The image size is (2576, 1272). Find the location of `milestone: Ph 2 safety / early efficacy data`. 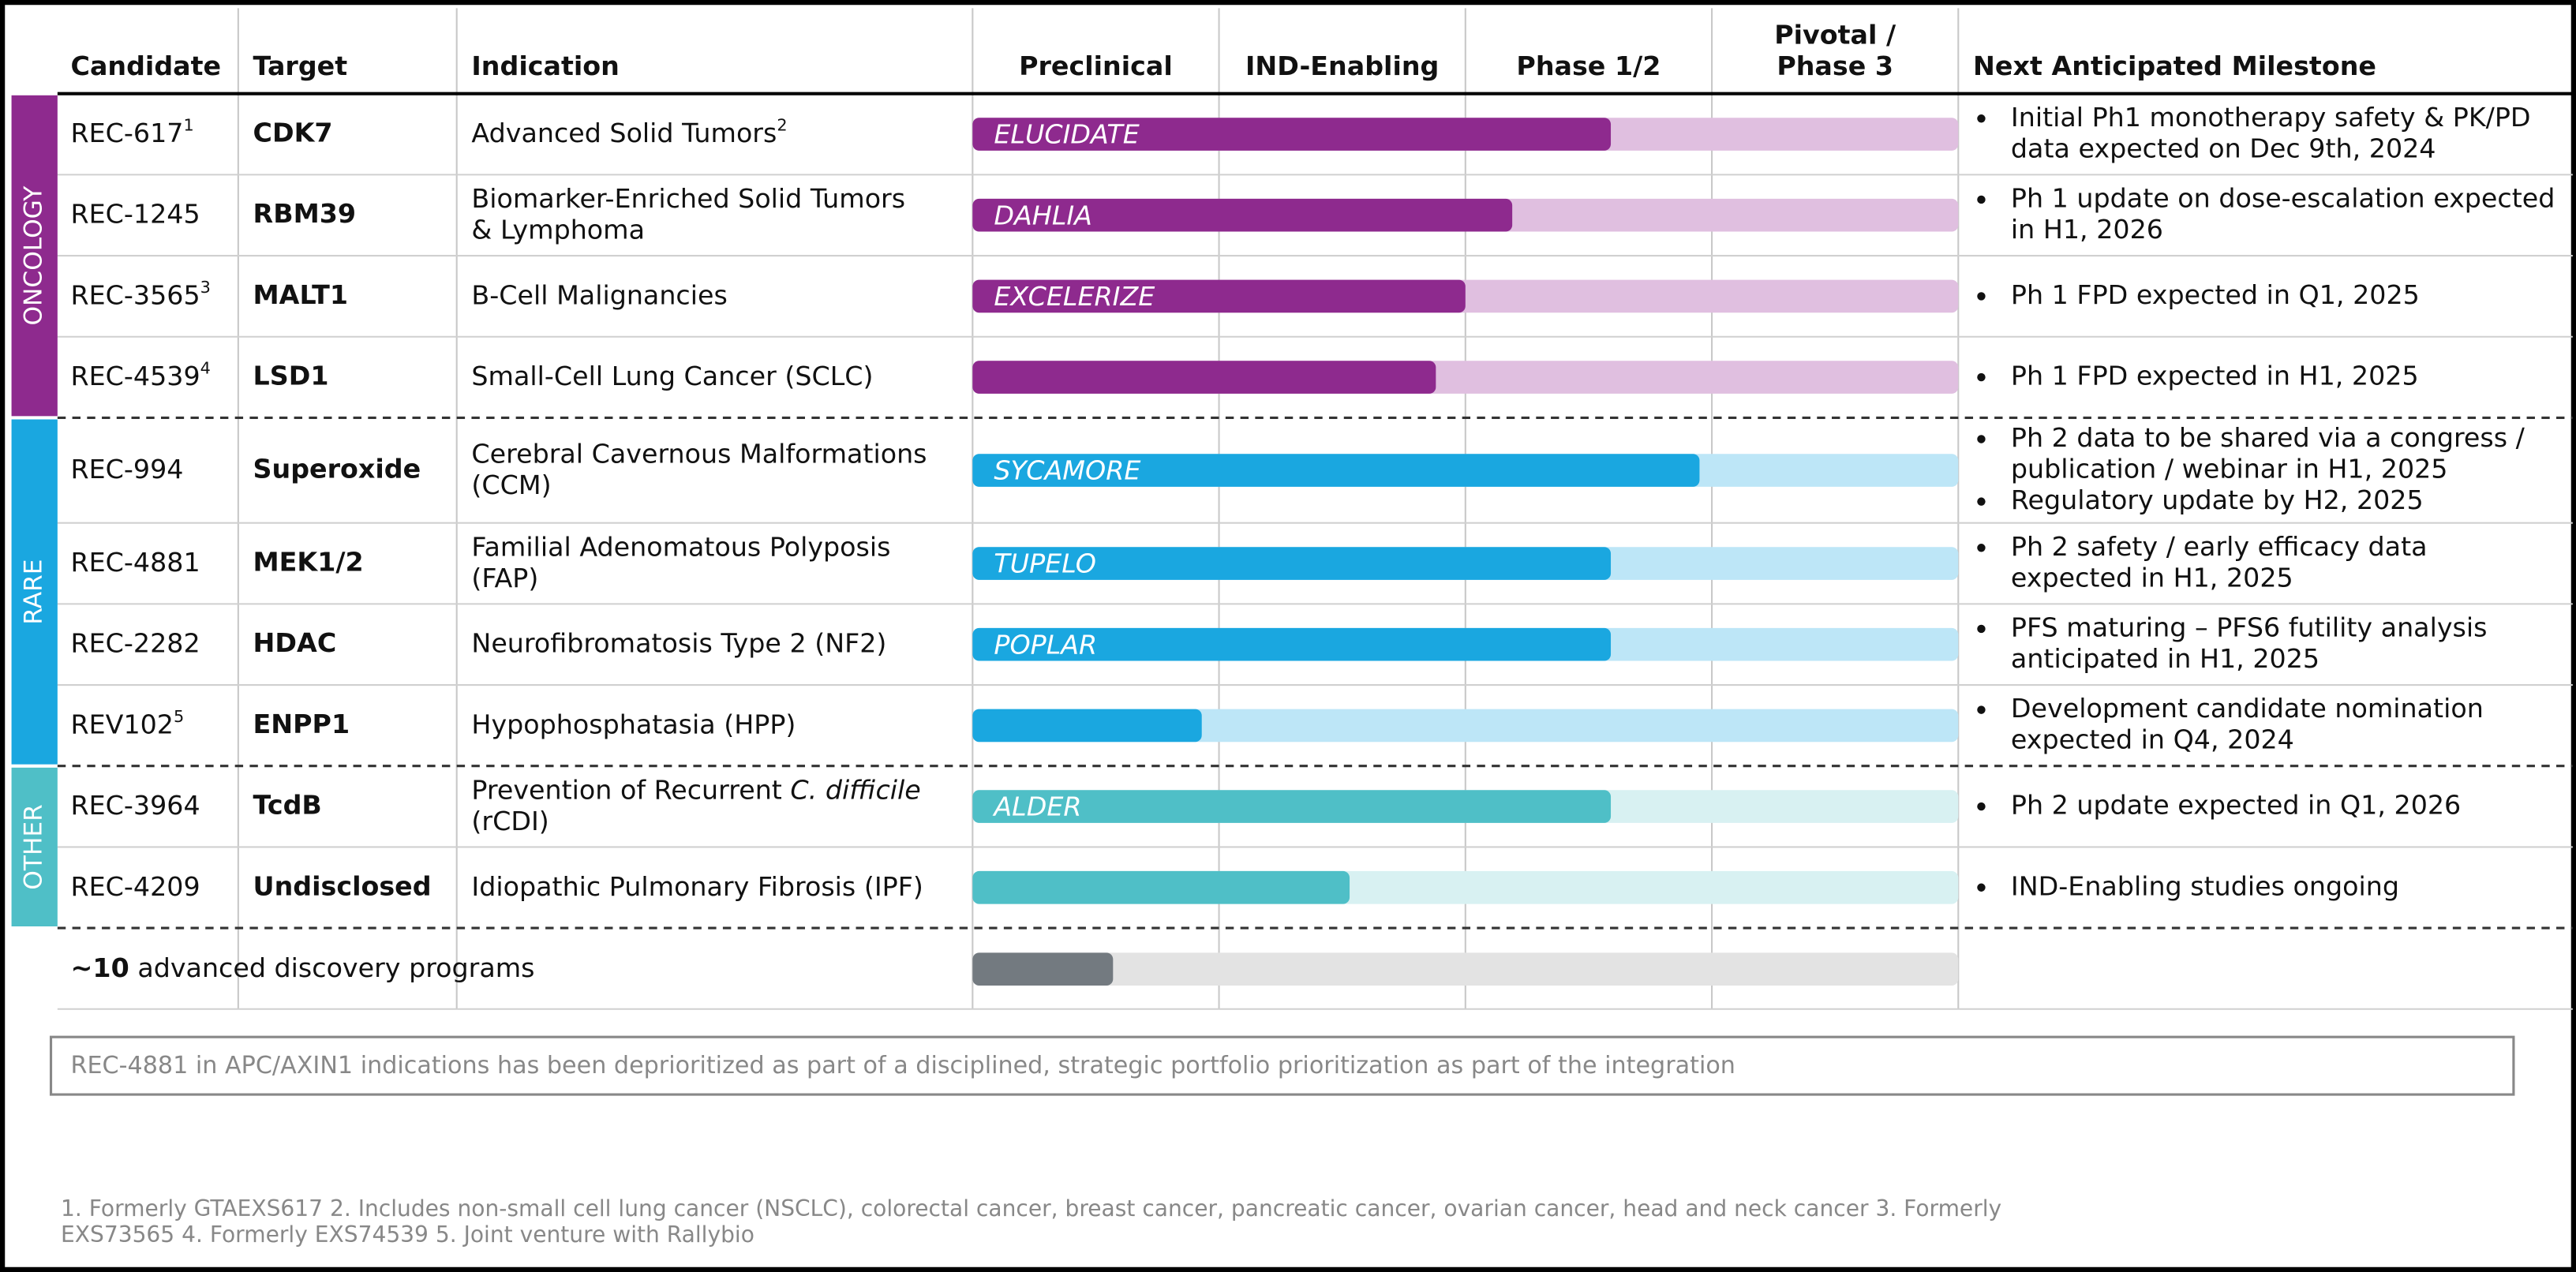

milestone: Ph 2 safety / early efficacy data is located at coordinates (2219, 547).